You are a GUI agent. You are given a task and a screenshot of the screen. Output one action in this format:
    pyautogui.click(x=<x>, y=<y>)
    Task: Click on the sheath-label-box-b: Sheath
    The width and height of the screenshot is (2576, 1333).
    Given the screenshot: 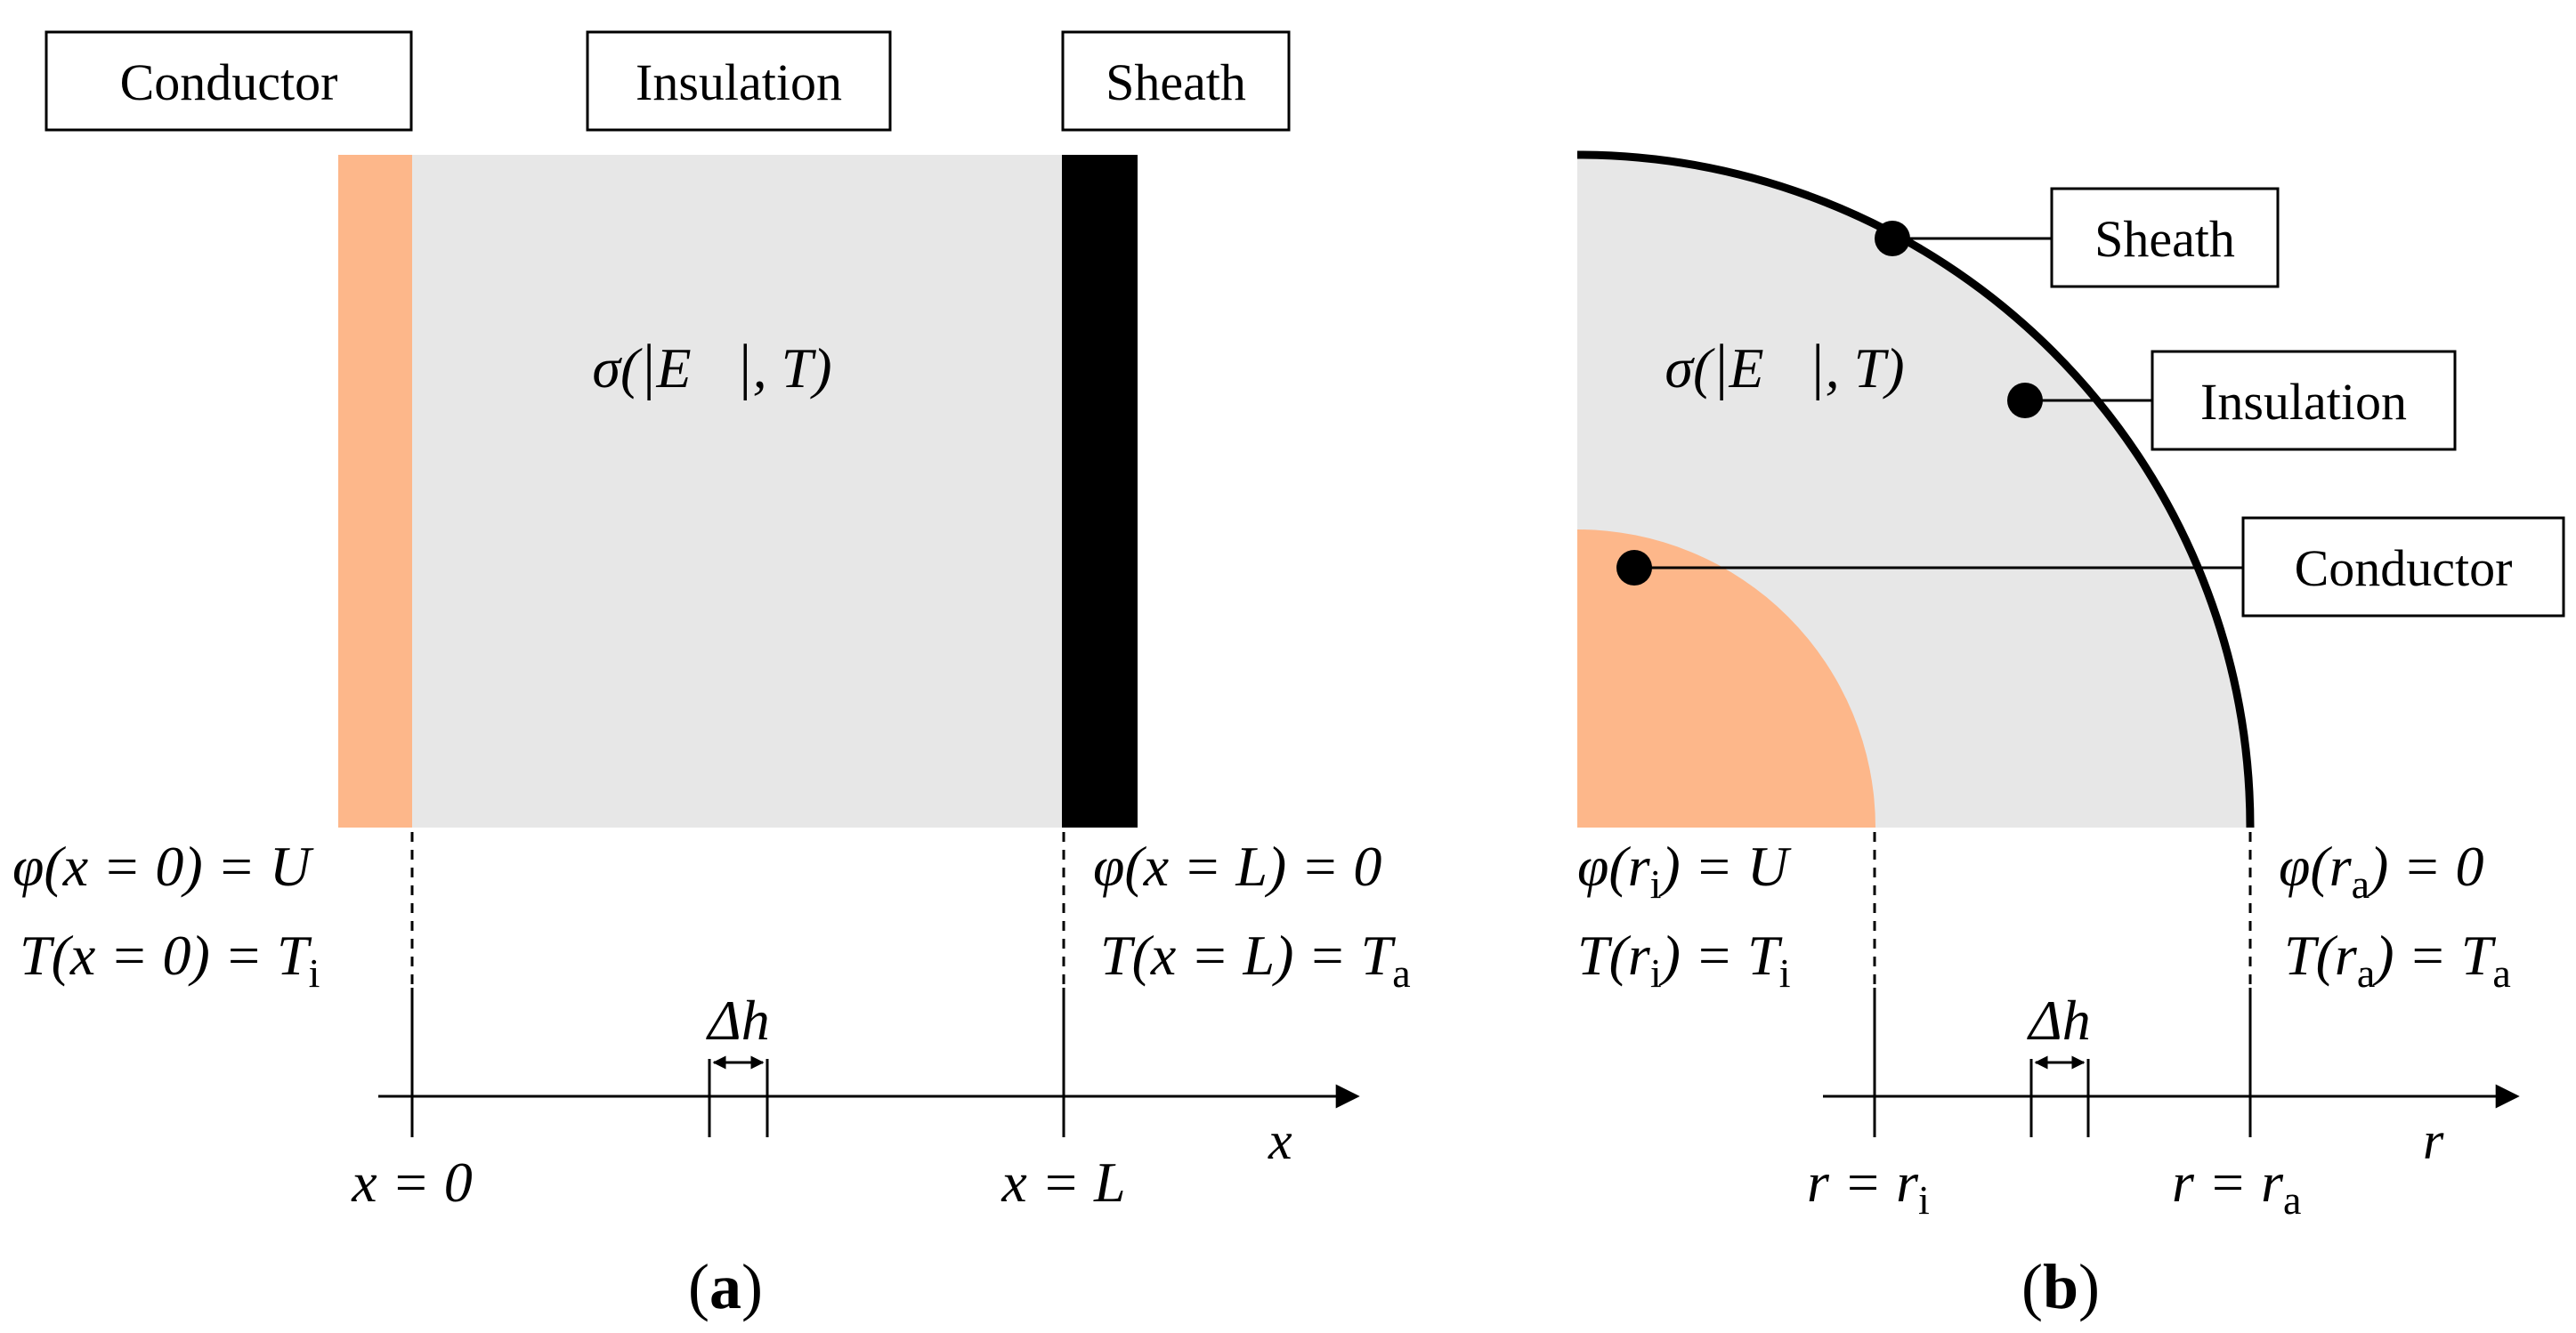 What is the action you would take?
    pyautogui.click(x=2165, y=237)
    